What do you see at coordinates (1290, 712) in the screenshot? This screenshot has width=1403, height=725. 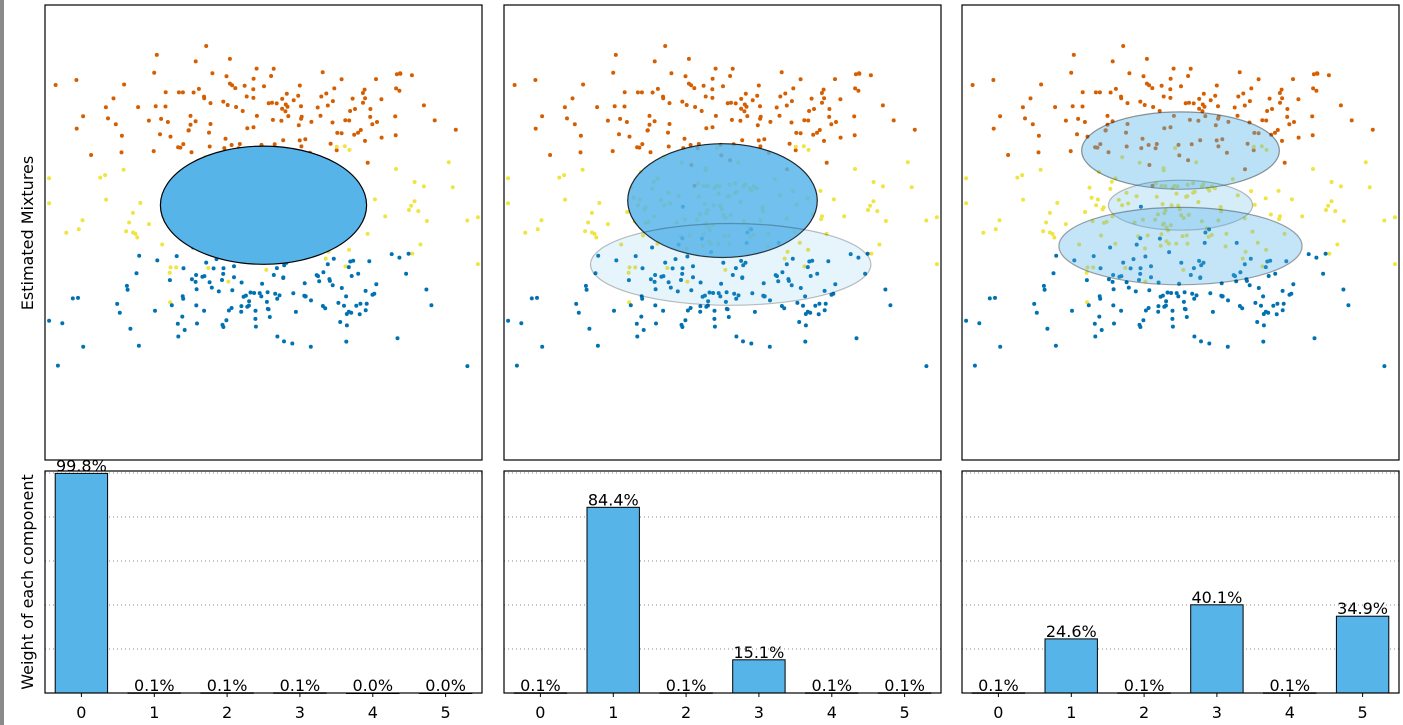 I see `x-tick-label: 4` at bounding box center [1290, 712].